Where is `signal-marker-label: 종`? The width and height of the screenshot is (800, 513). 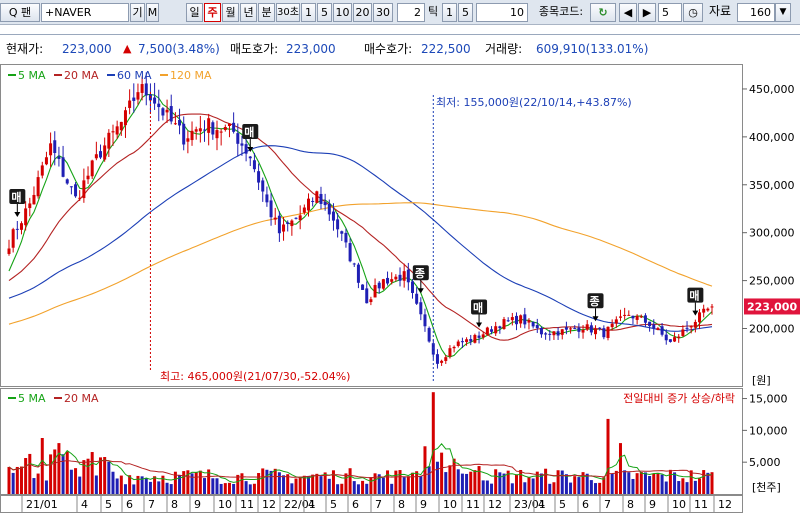 signal-marker-label: 종 is located at coordinates (595, 301).